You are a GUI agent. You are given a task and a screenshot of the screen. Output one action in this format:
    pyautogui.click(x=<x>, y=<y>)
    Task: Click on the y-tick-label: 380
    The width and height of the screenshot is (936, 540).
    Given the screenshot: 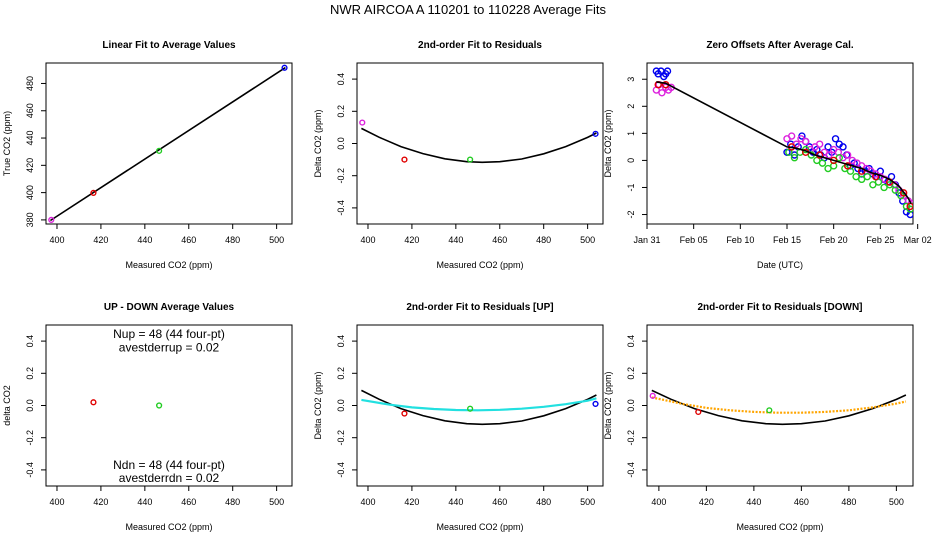 What is the action you would take?
    pyautogui.click(x=30, y=219)
    